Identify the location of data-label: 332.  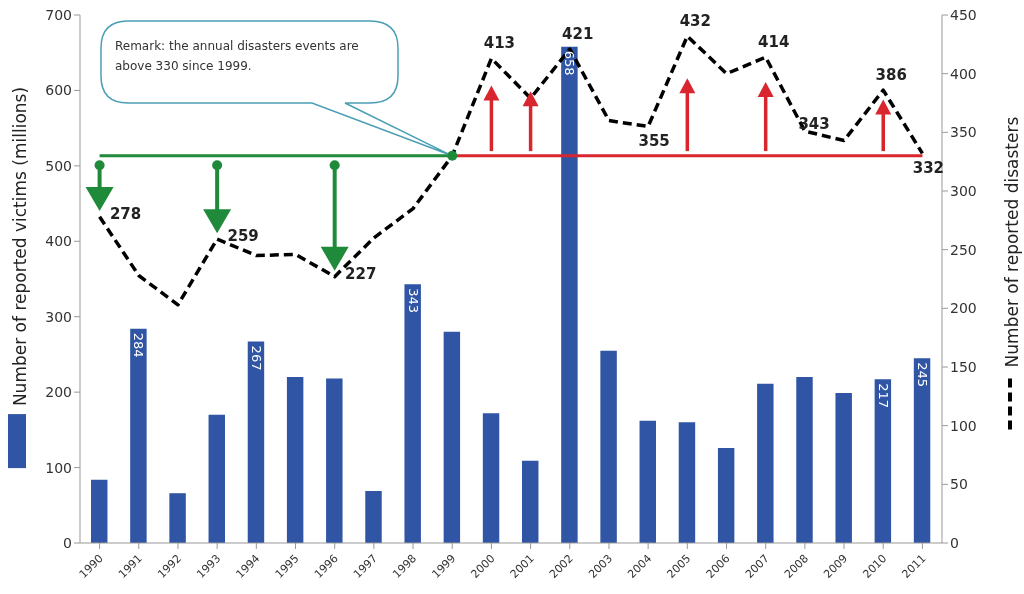
(928, 168).